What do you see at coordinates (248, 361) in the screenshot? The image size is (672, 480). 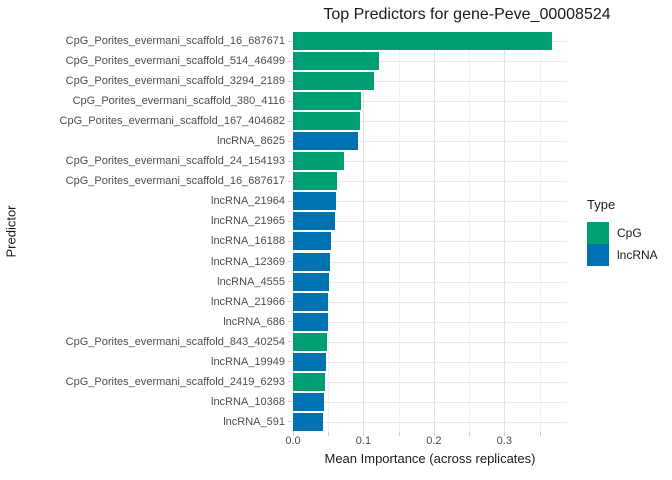 I see `y-tick-label: lncRNA_19949` at bounding box center [248, 361].